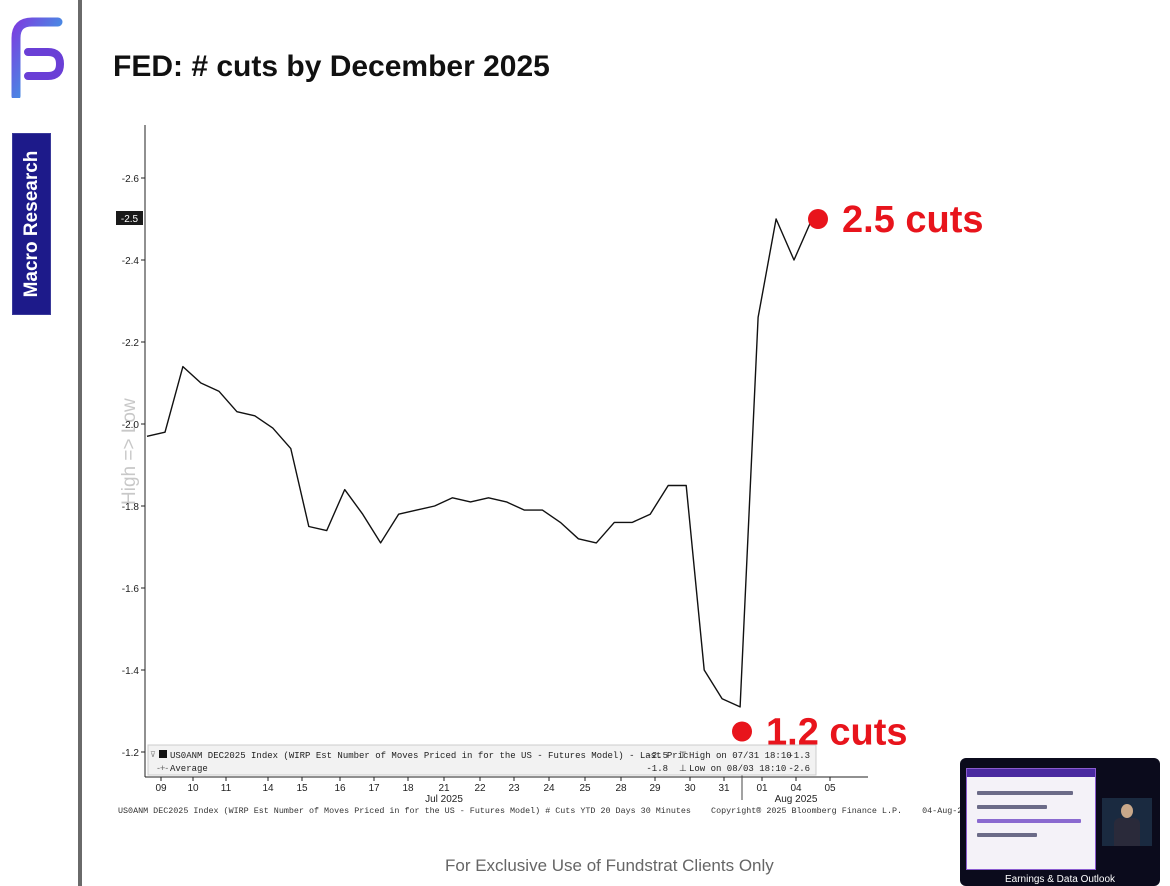  I want to click on y-tick-label: -1.4, so click(131, 671).